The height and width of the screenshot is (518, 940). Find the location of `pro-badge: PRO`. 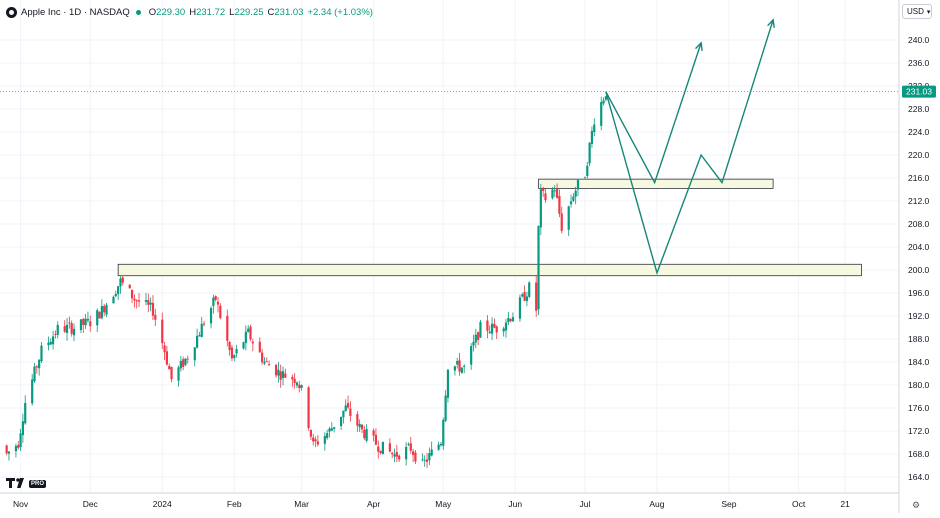

pro-badge: PRO is located at coordinates (38, 483).